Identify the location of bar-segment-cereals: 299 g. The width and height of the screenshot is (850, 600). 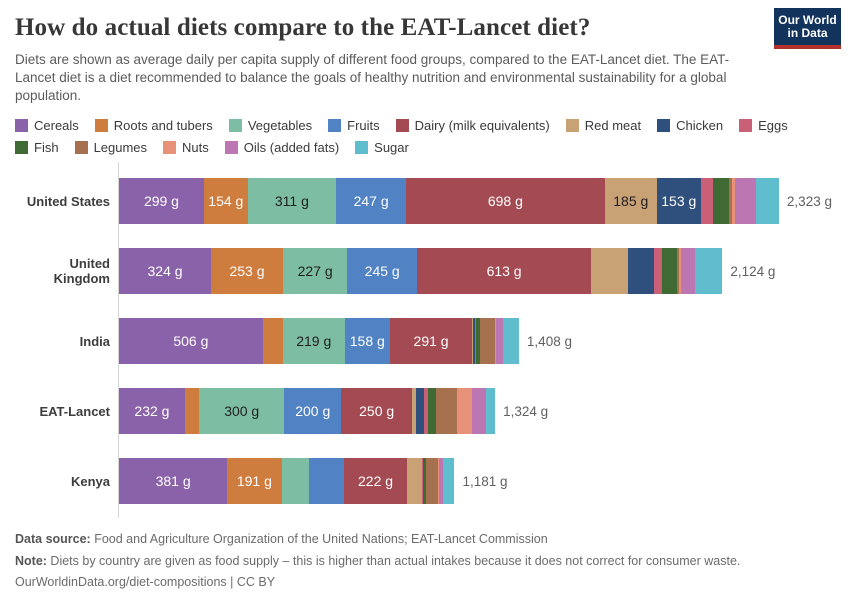
(161, 201).